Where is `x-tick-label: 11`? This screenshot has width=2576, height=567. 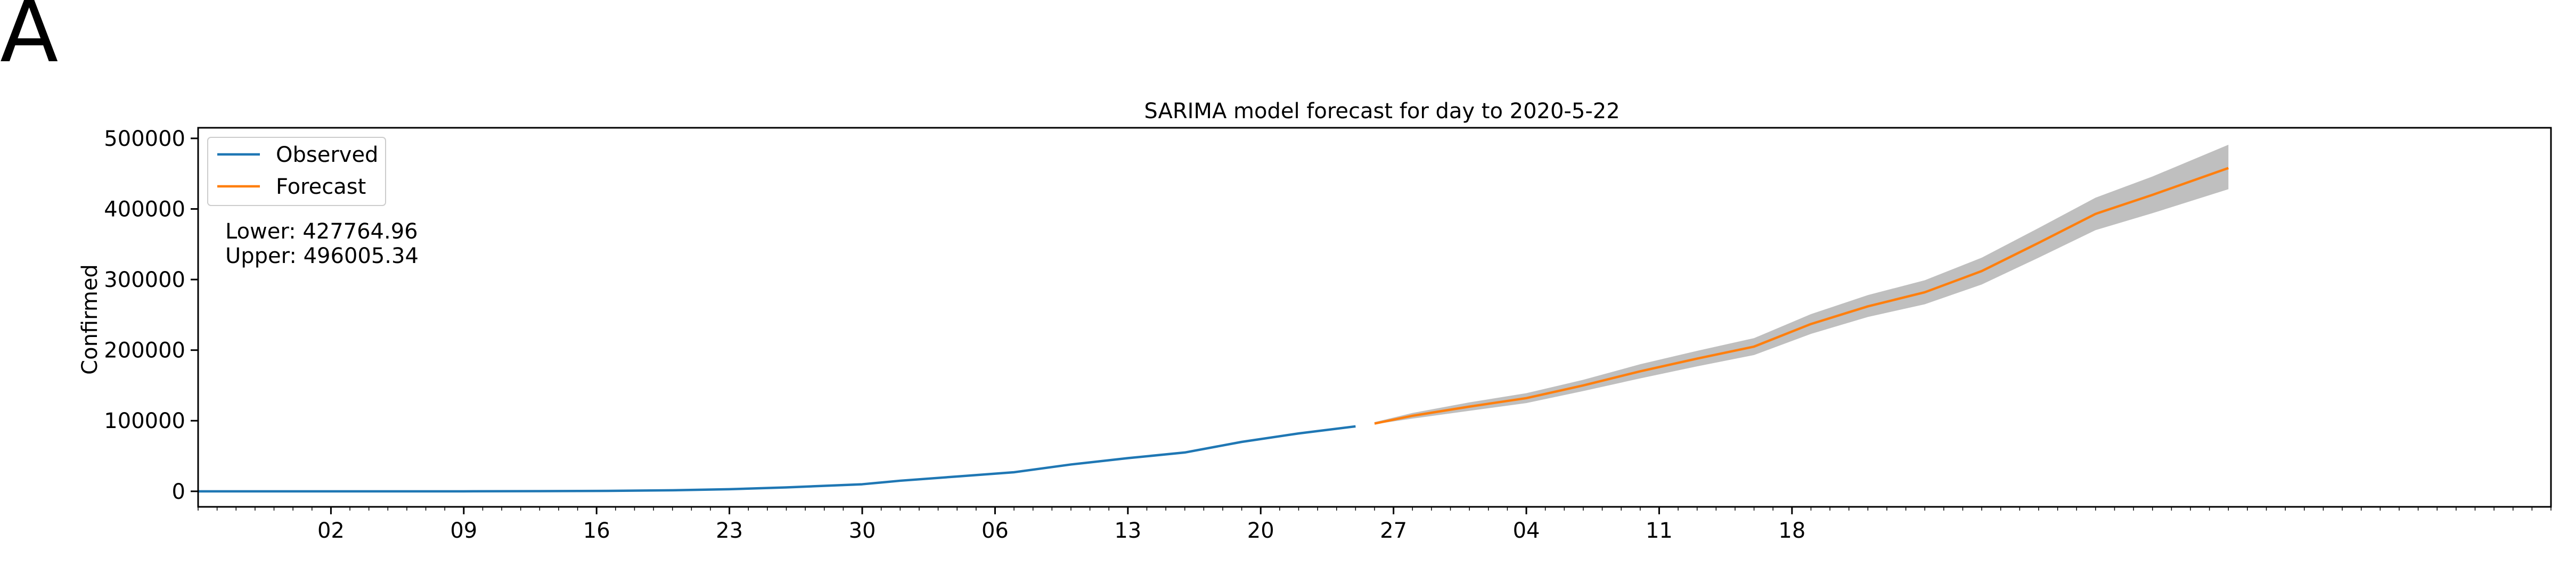 x-tick-label: 11 is located at coordinates (1660, 531).